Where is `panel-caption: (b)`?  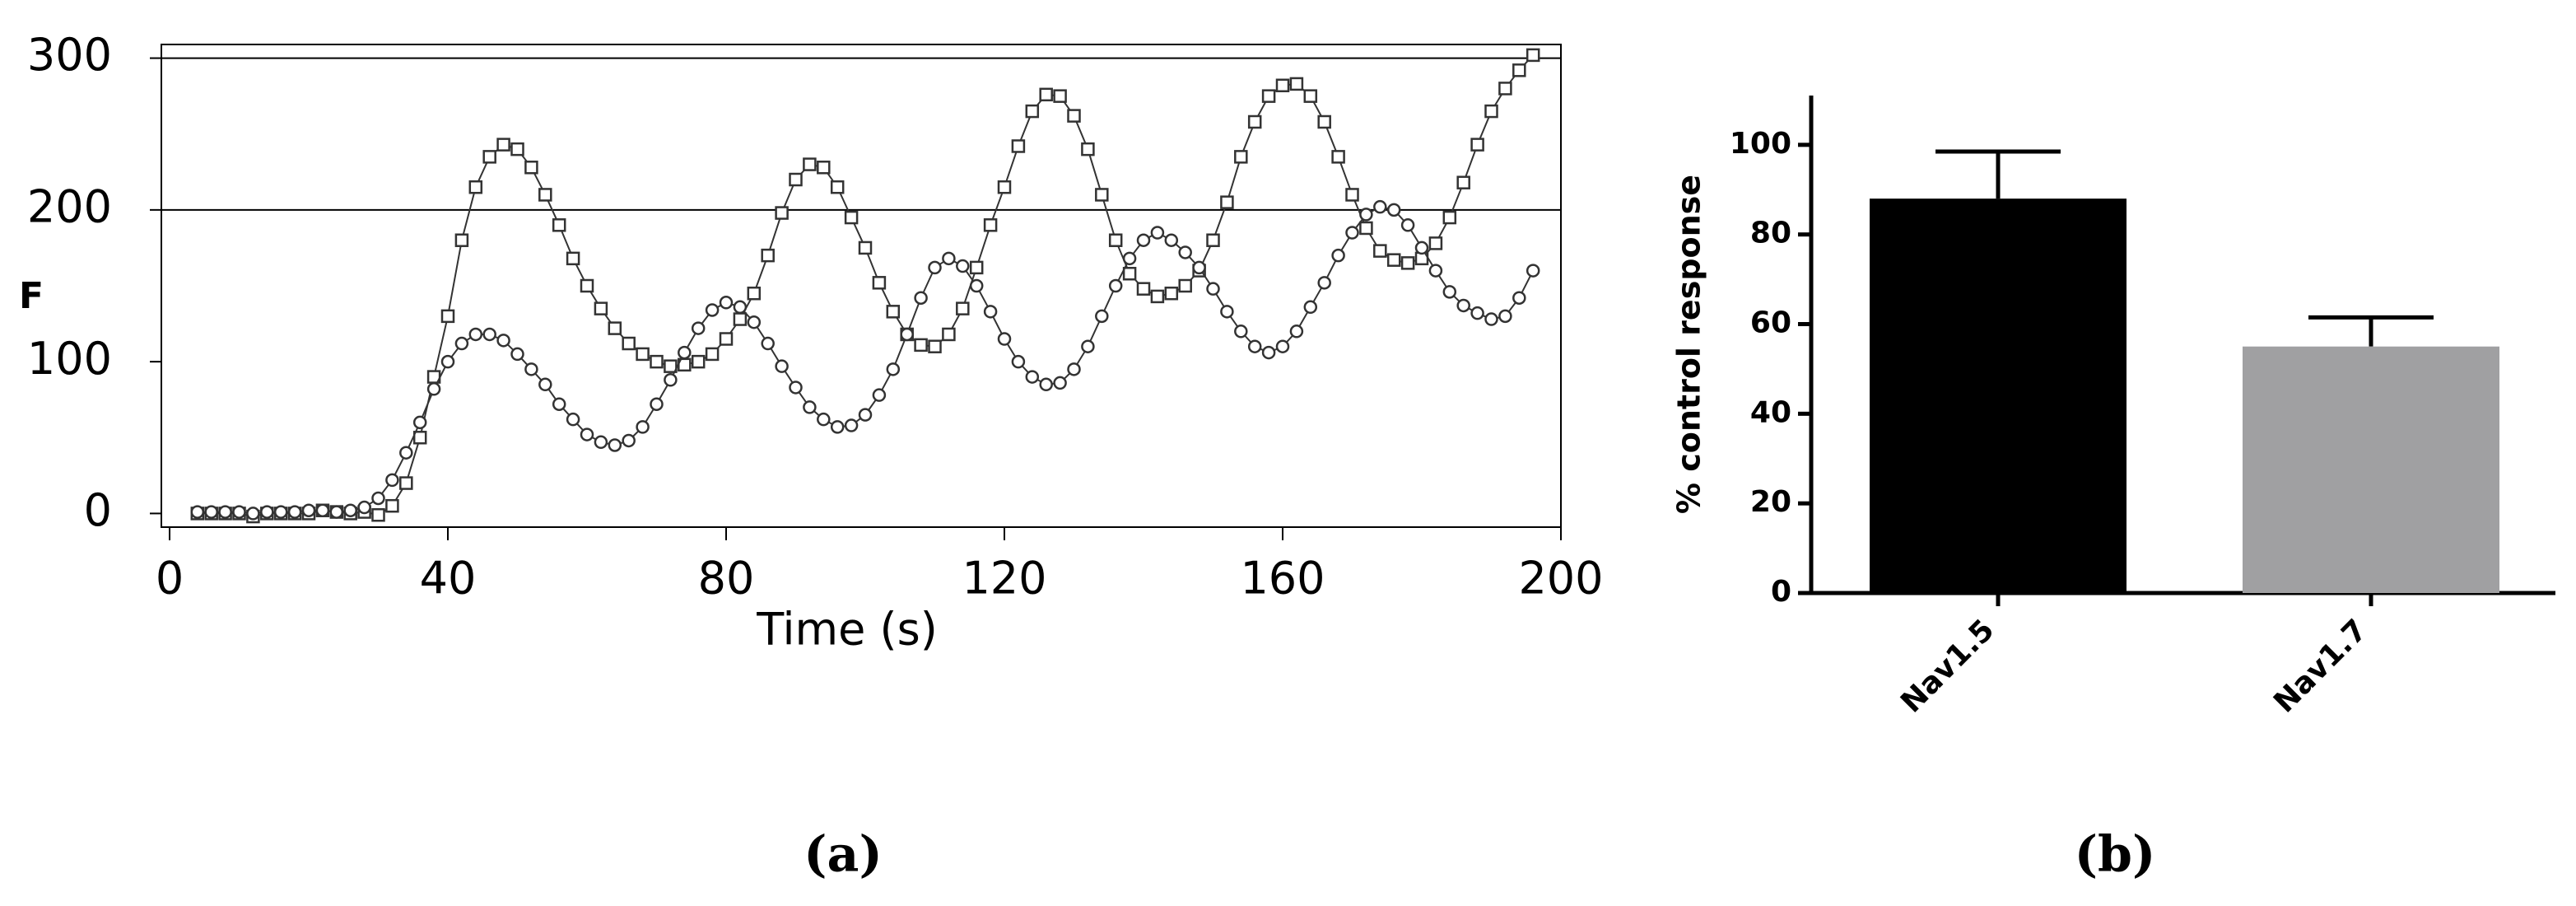
panel-caption: (b) is located at coordinates (2115, 855).